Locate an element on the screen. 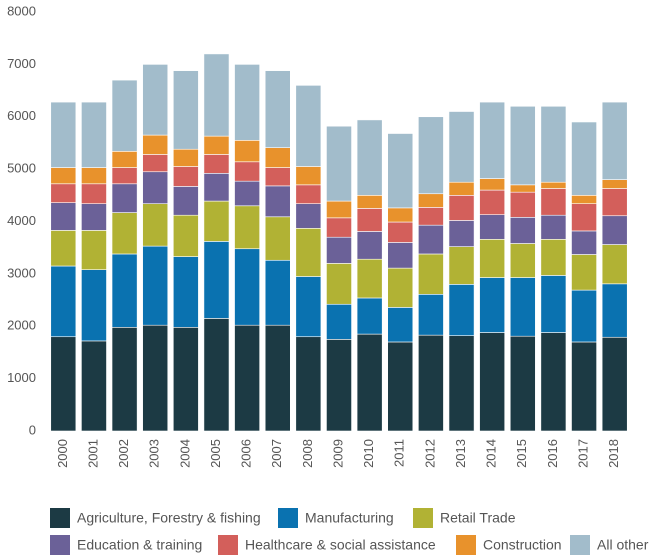 This screenshot has height=556, width=653. x-tick-label: 2010 is located at coordinates (368, 453).